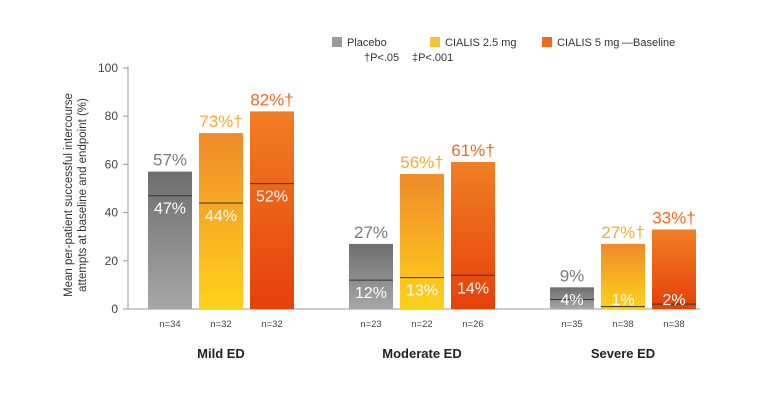 The image size is (777, 403). What do you see at coordinates (370, 324) in the screenshot?
I see `n-label: n=23` at bounding box center [370, 324].